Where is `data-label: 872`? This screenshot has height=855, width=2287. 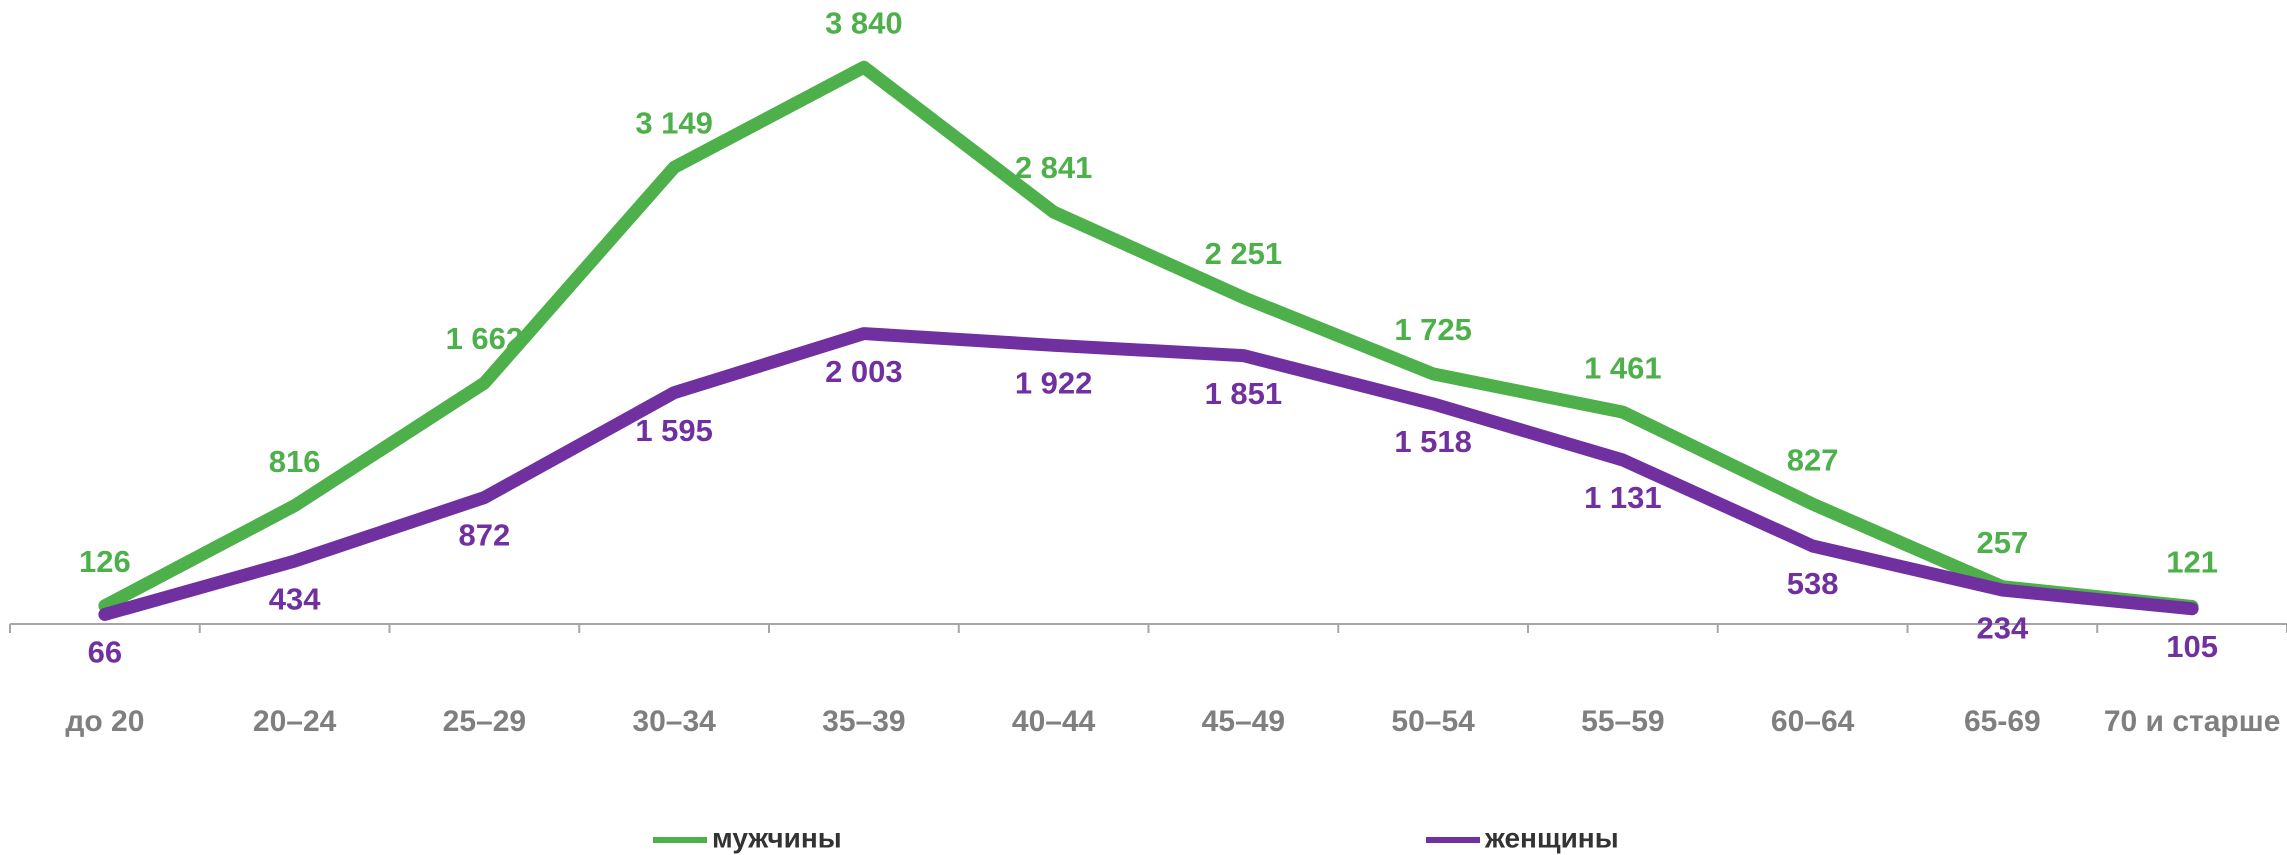
data-label: 872 is located at coordinates (485, 535).